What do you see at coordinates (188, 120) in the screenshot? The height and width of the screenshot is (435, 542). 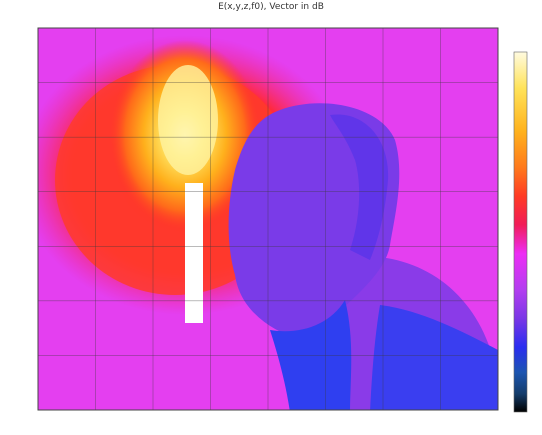 I see `hotspot-core` at bounding box center [188, 120].